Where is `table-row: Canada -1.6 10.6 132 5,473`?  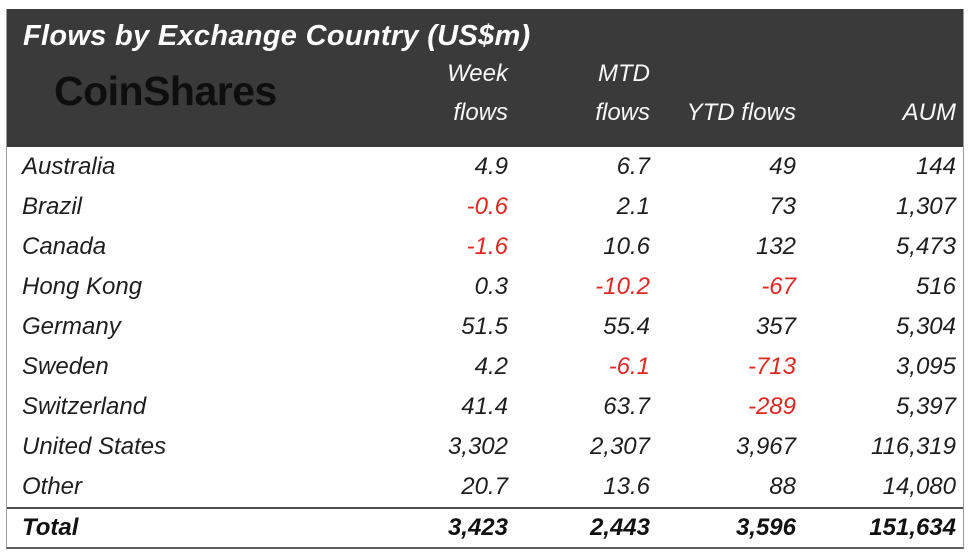 table-row: Canada -1.6 10.6 132 5,473 is located at coordinates (485, 247).